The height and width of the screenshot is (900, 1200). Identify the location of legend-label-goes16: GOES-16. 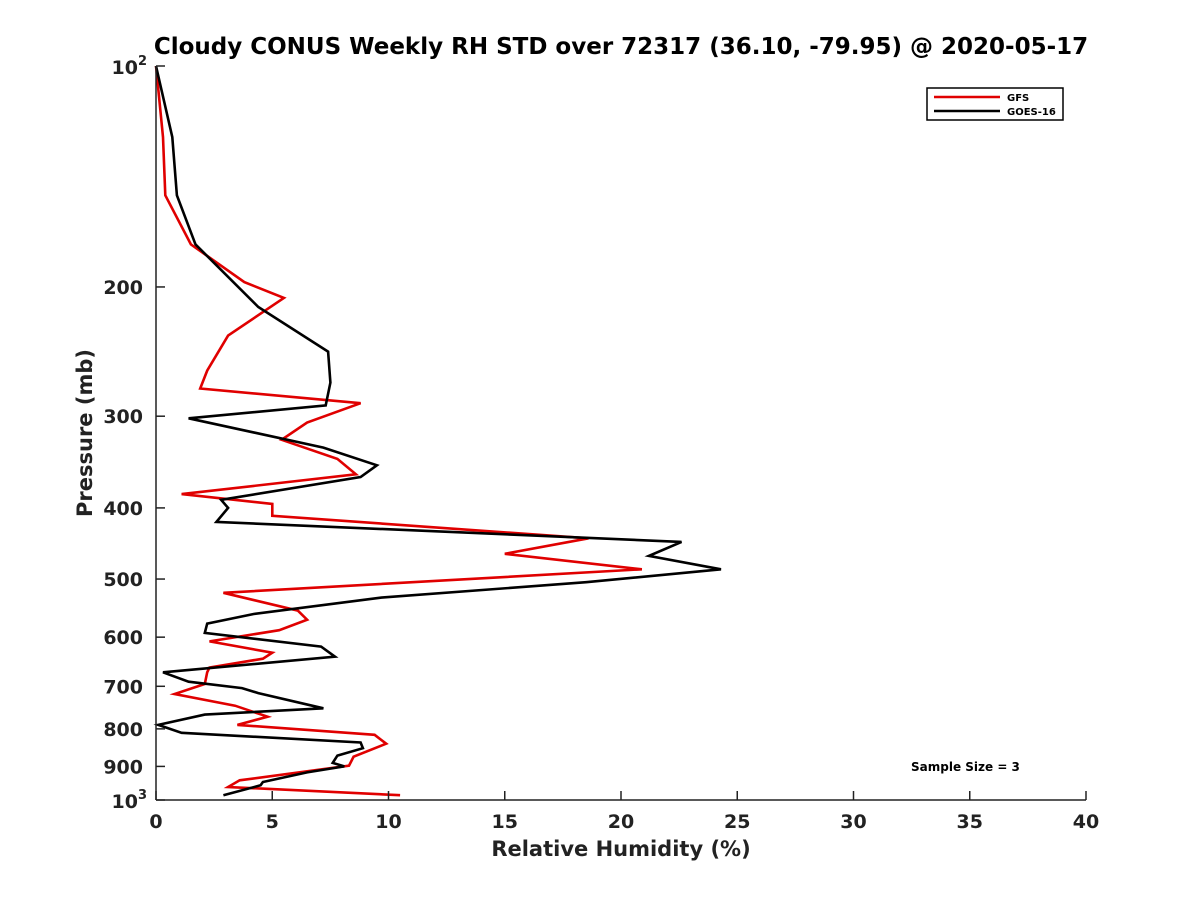
(1031, 112).